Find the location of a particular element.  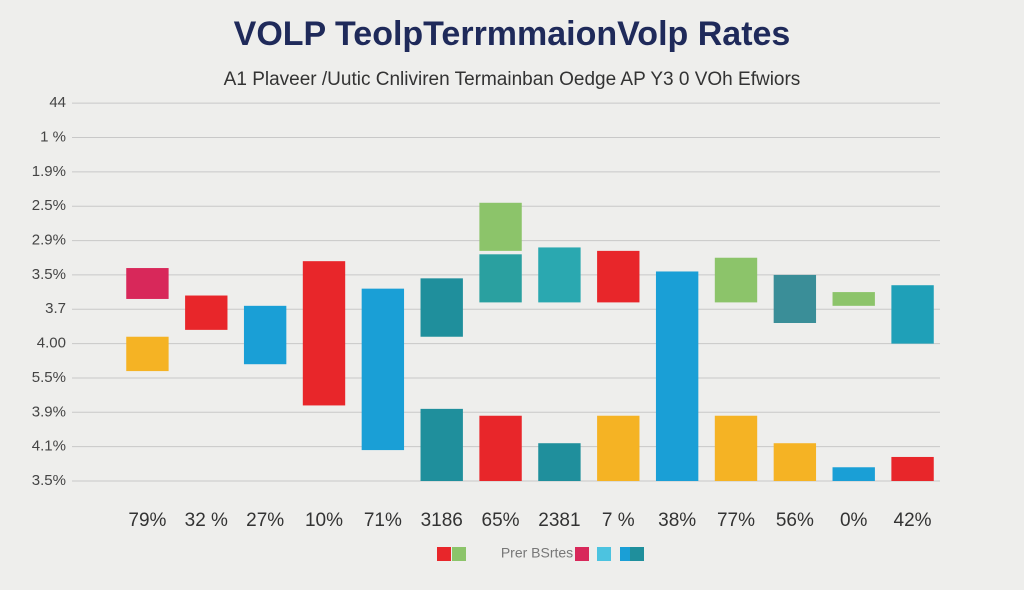

x-tick-label: 42% is located at coordinates (913, 520).